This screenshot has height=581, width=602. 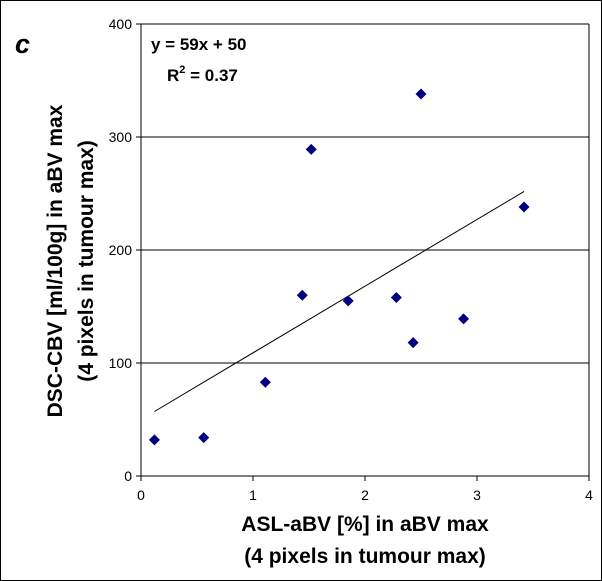 What do you see at coordinates (589, 495) in the screenshot?
I see `x-tick-label-4: 4` at bounding box center [589, 495].